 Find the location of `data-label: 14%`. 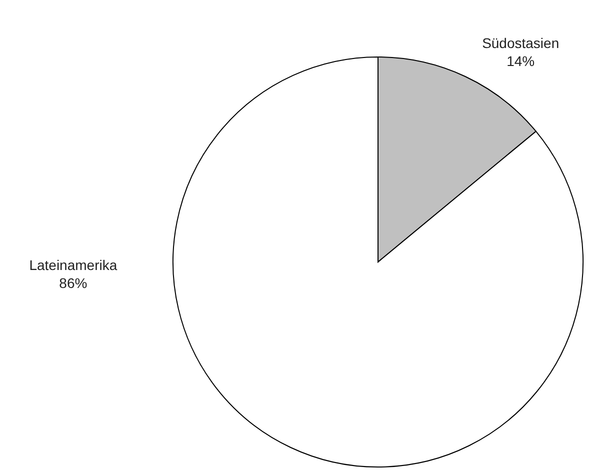

data-label: 14% is located at coordinates (520, 60).